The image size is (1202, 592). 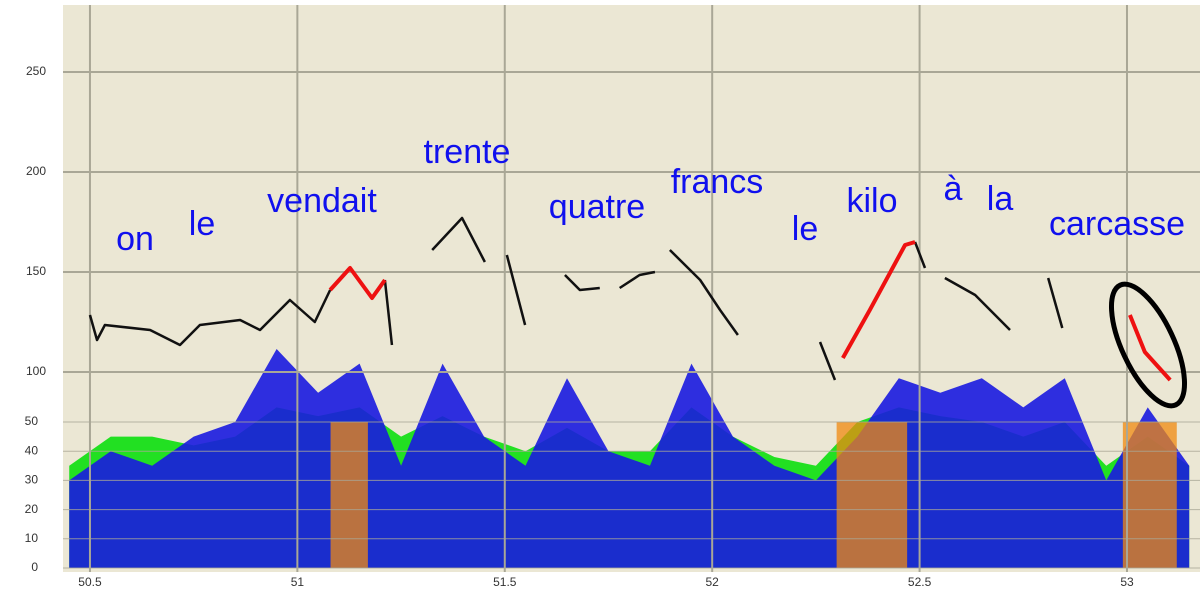 What do you see at coordinates (32, 480) in the screenshot?
I see `y-tick-label: 30` at bounding box center [32, 480].